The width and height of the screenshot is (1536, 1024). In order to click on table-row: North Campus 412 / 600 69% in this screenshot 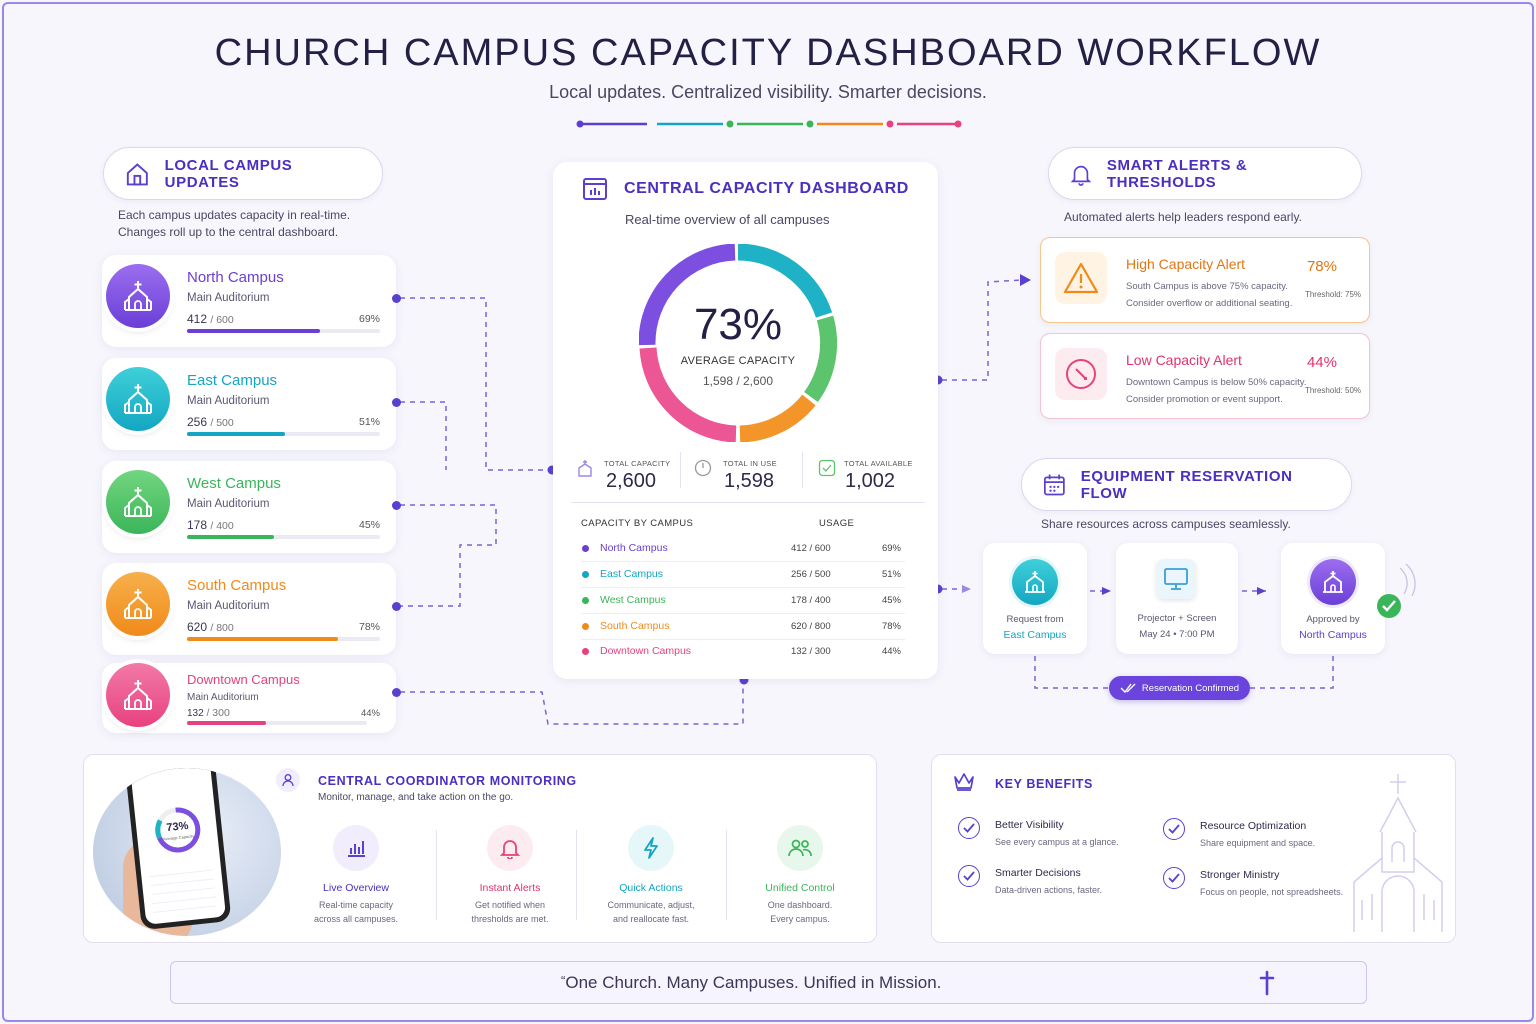, I will do `click(743, 549)`.